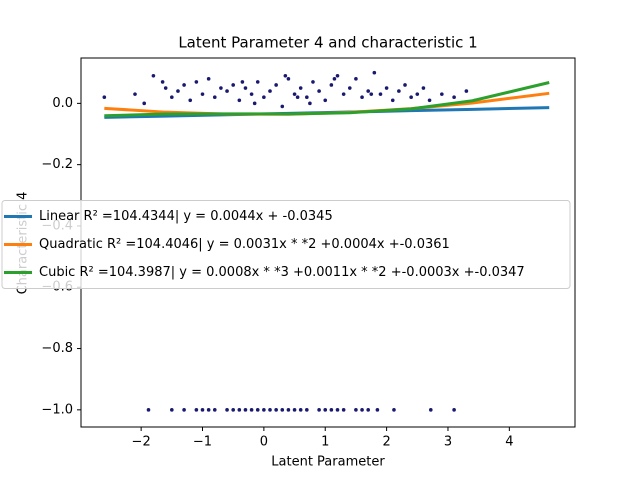 This screenshot has width=640, height=480. What do you see at coordinates (62, 103) in the screenshot?
I see `y-tick-label: 0.0` at bounding box center [62, 103].